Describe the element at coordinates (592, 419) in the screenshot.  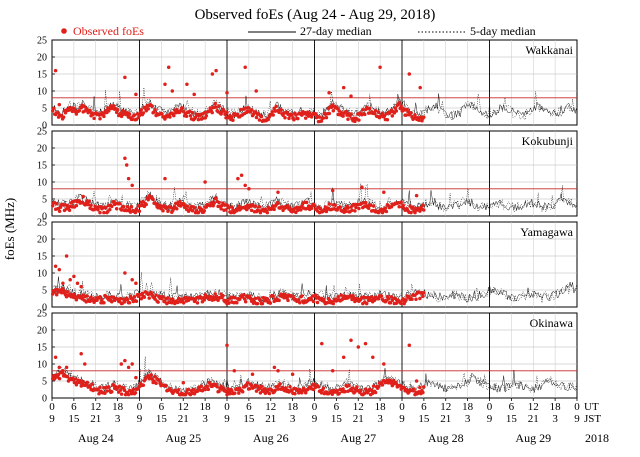
I see `jst-axis-label: JST` at that location.